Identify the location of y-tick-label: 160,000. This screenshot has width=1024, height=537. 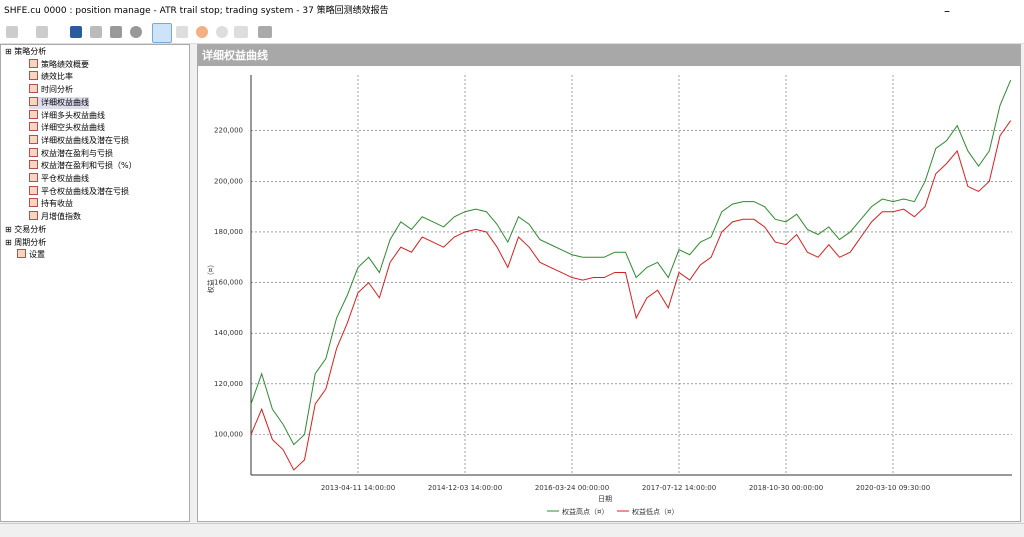
(228, 283).